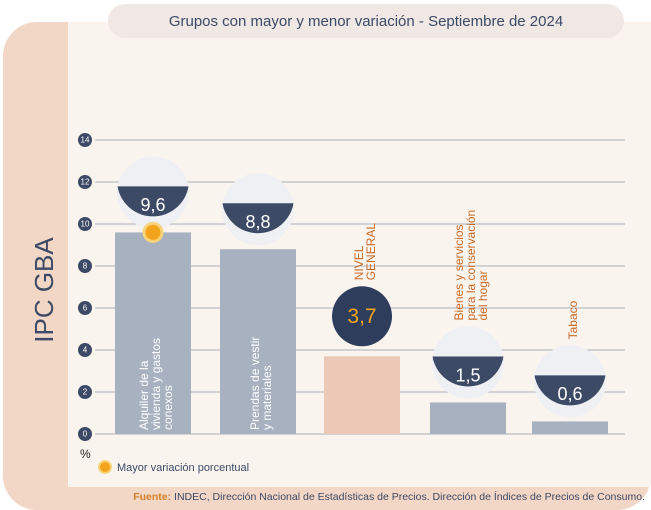 The height and width of the screenshot is (510, 651). I want to click on y-tick-label: 12, so click(85, 182).